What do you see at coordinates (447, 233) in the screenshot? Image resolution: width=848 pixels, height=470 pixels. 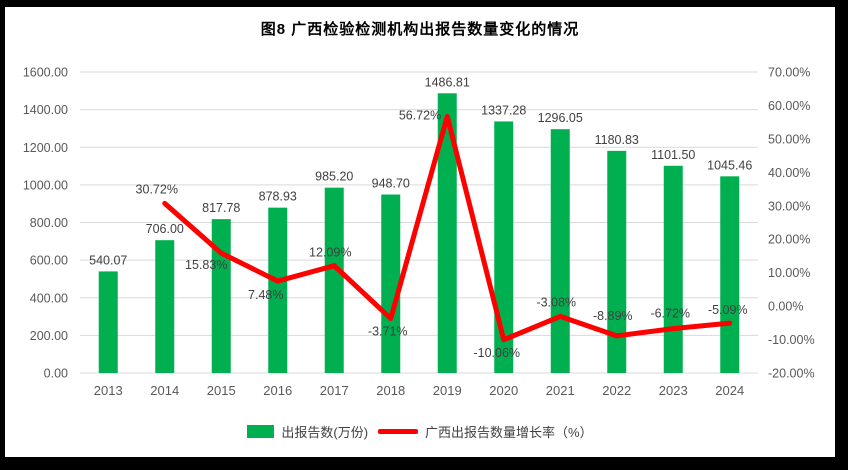 I see `bar-2019` at bounding box center [447, 233].